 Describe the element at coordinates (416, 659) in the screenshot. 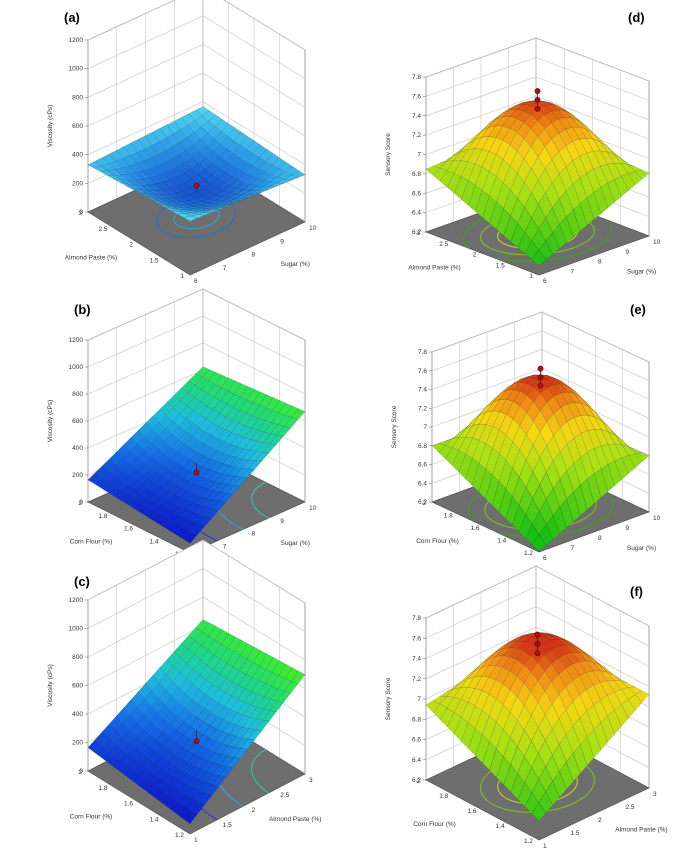

I see `z-tick-label: 7.4` at that location.